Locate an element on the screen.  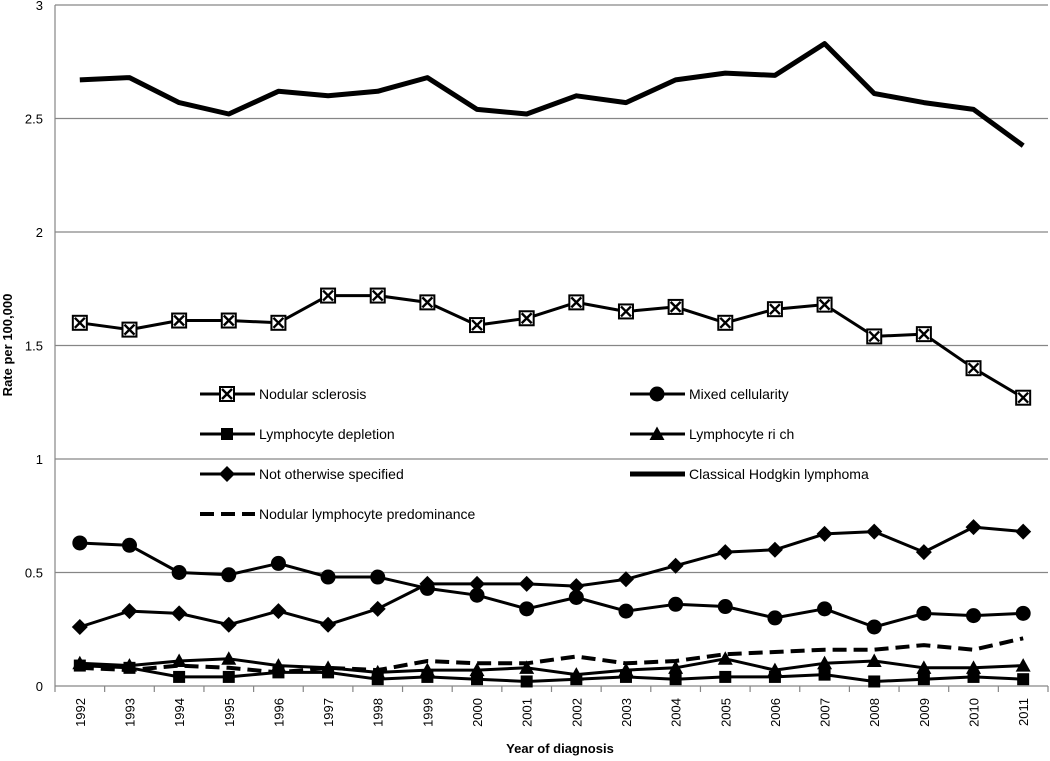
legend-marker-lymphocyte-depletion is located at coordinates (227, 434).